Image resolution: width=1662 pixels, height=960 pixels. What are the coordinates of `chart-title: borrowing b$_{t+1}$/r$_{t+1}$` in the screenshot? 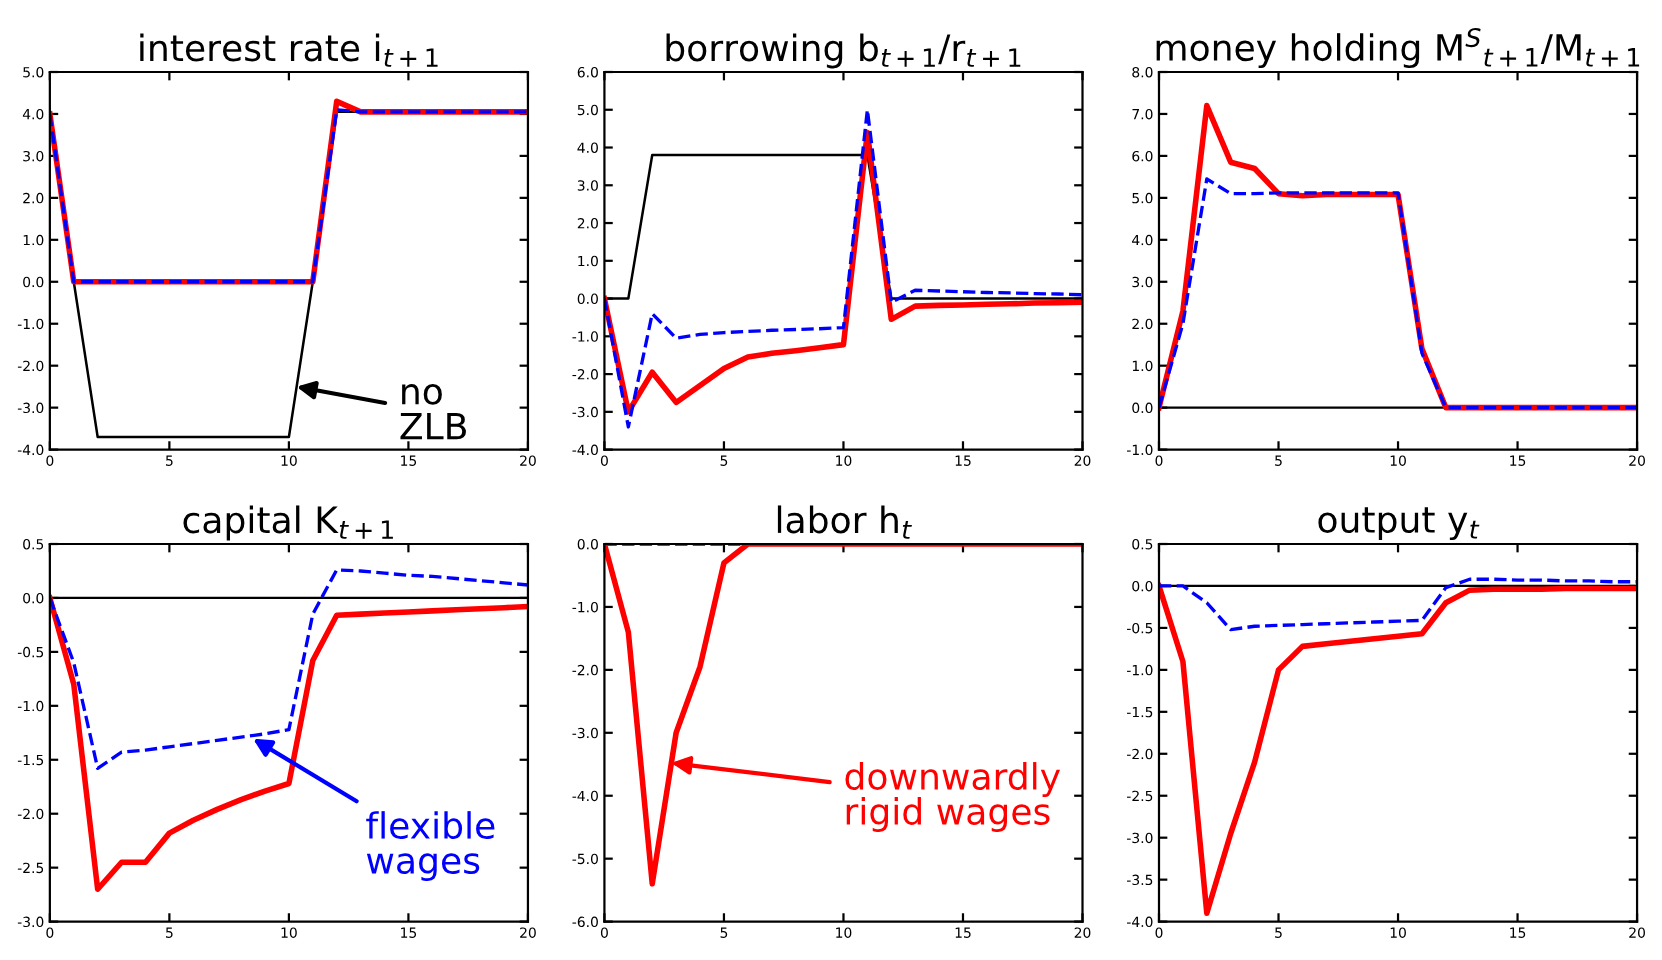 It's located at (843, 51).